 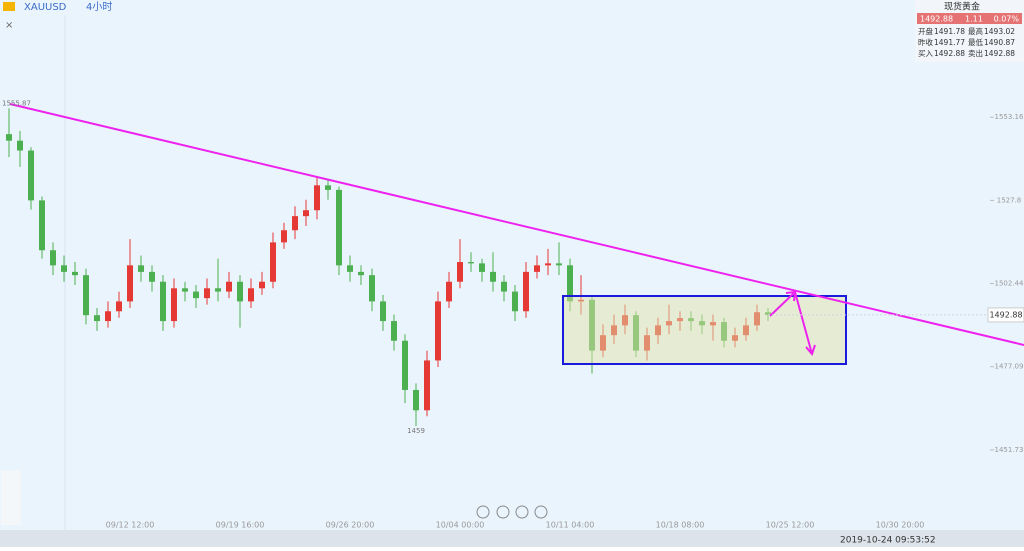 What do you see at coordinates (1009, 117) in the screenshot?
I see `y-tick-label: 1553.16` at bounding box center [1009, 117].